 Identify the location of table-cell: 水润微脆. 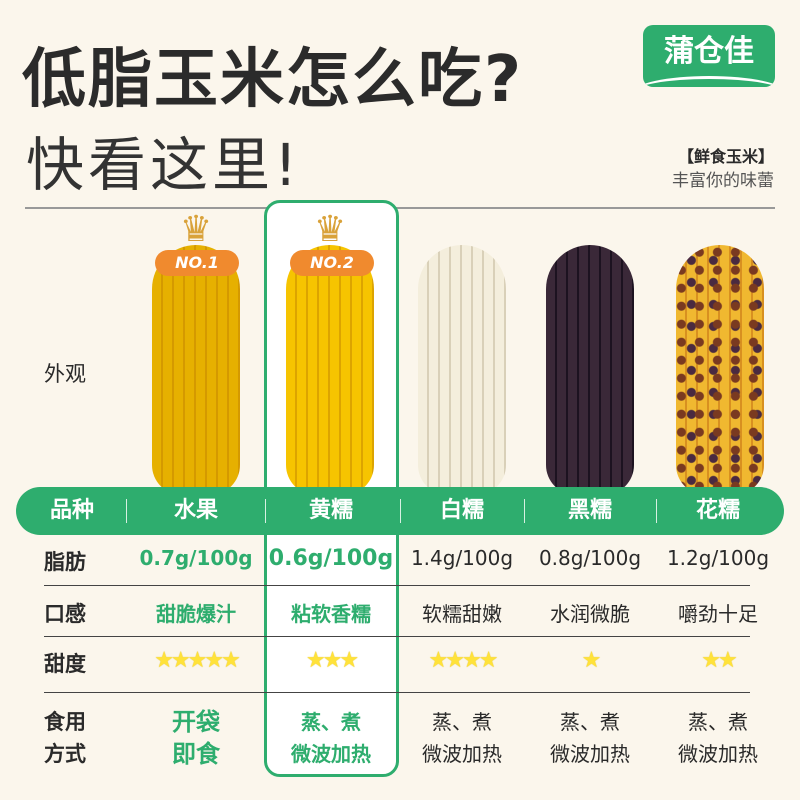
(590, 614).